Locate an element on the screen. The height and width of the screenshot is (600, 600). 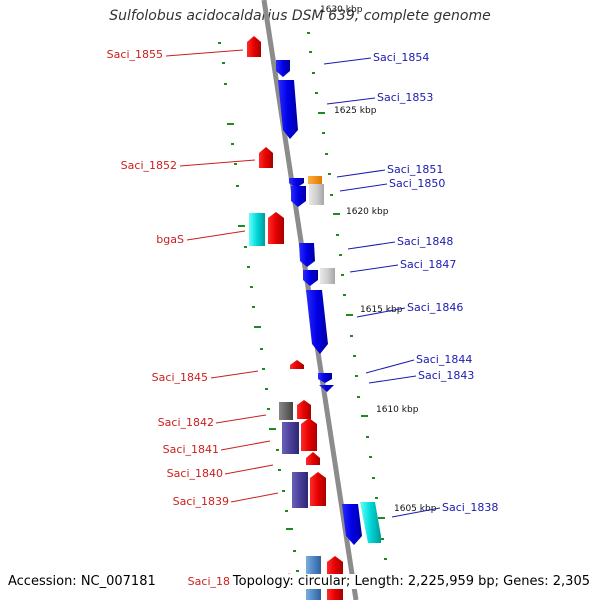
label-saci-1848: Saci_1848 is located at coordinates (425, 241).